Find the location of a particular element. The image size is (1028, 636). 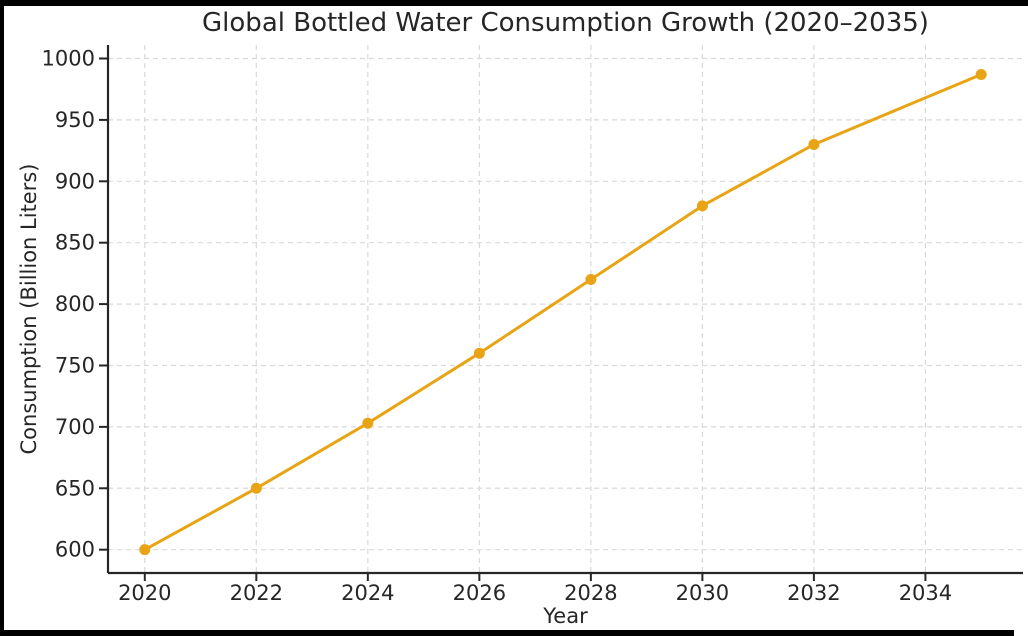

image-frame-left is located at coordinates (2, 318).